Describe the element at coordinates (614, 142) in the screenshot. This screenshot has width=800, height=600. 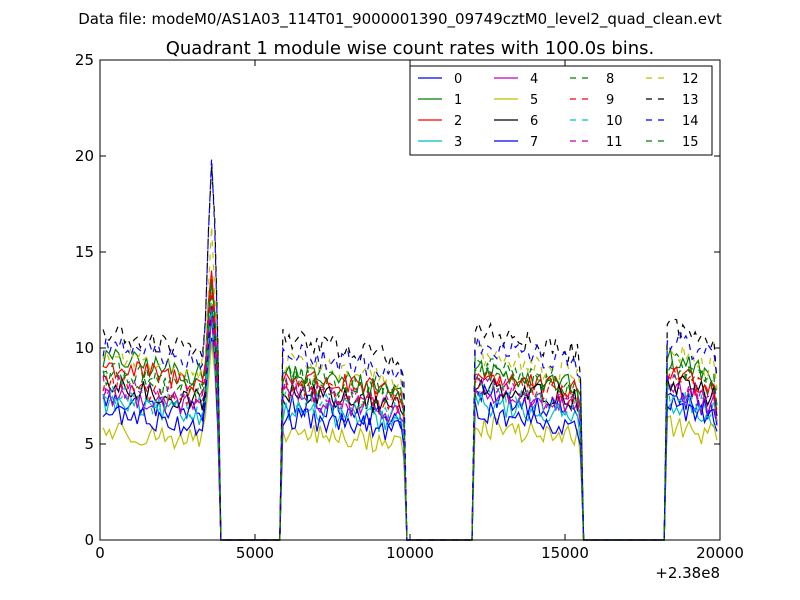
I see `legend-label-11: 11` at that location.